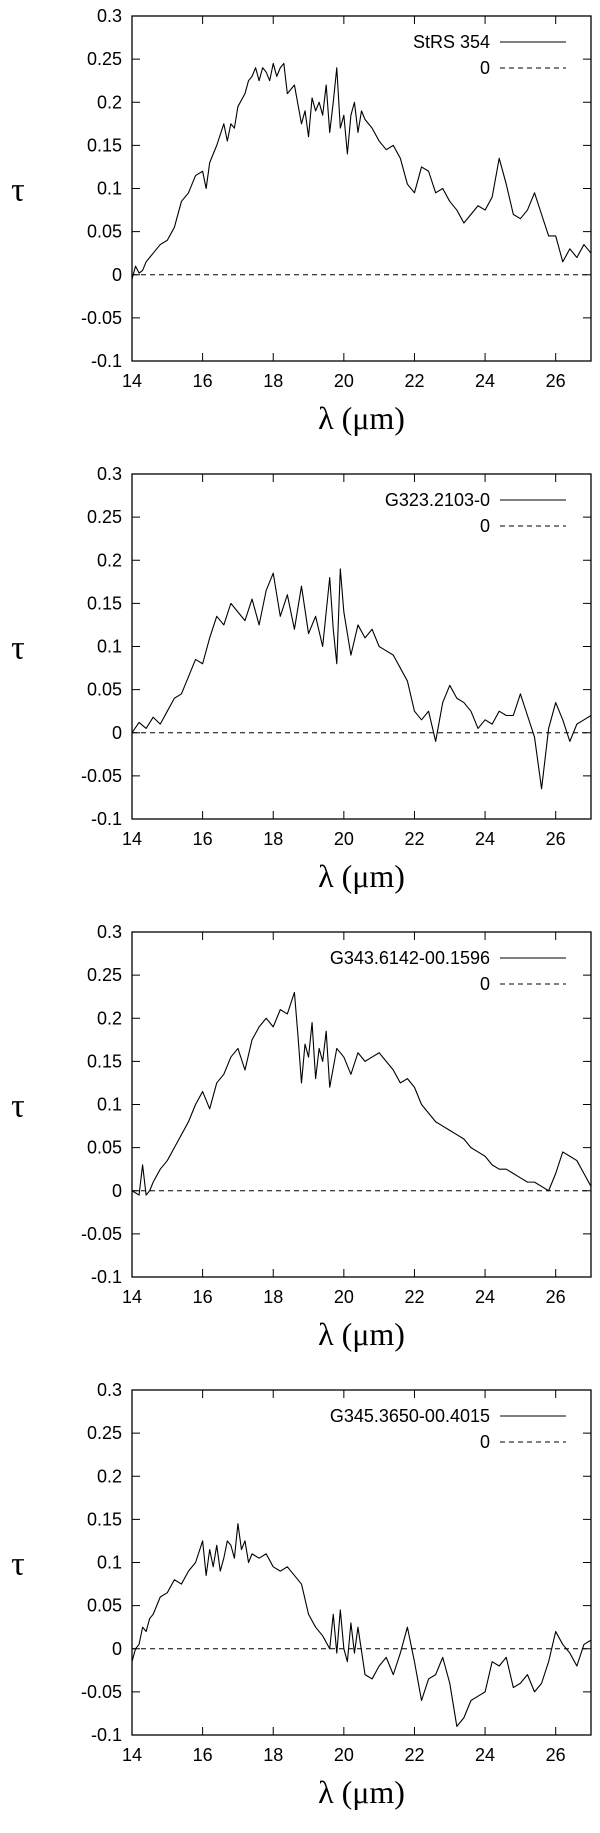 This screenshot has width=600, height=1833. Describe the element at coordinates (410, 958) in the screenshot. I see `legend-label: G343.6142-00.1596` at that location.